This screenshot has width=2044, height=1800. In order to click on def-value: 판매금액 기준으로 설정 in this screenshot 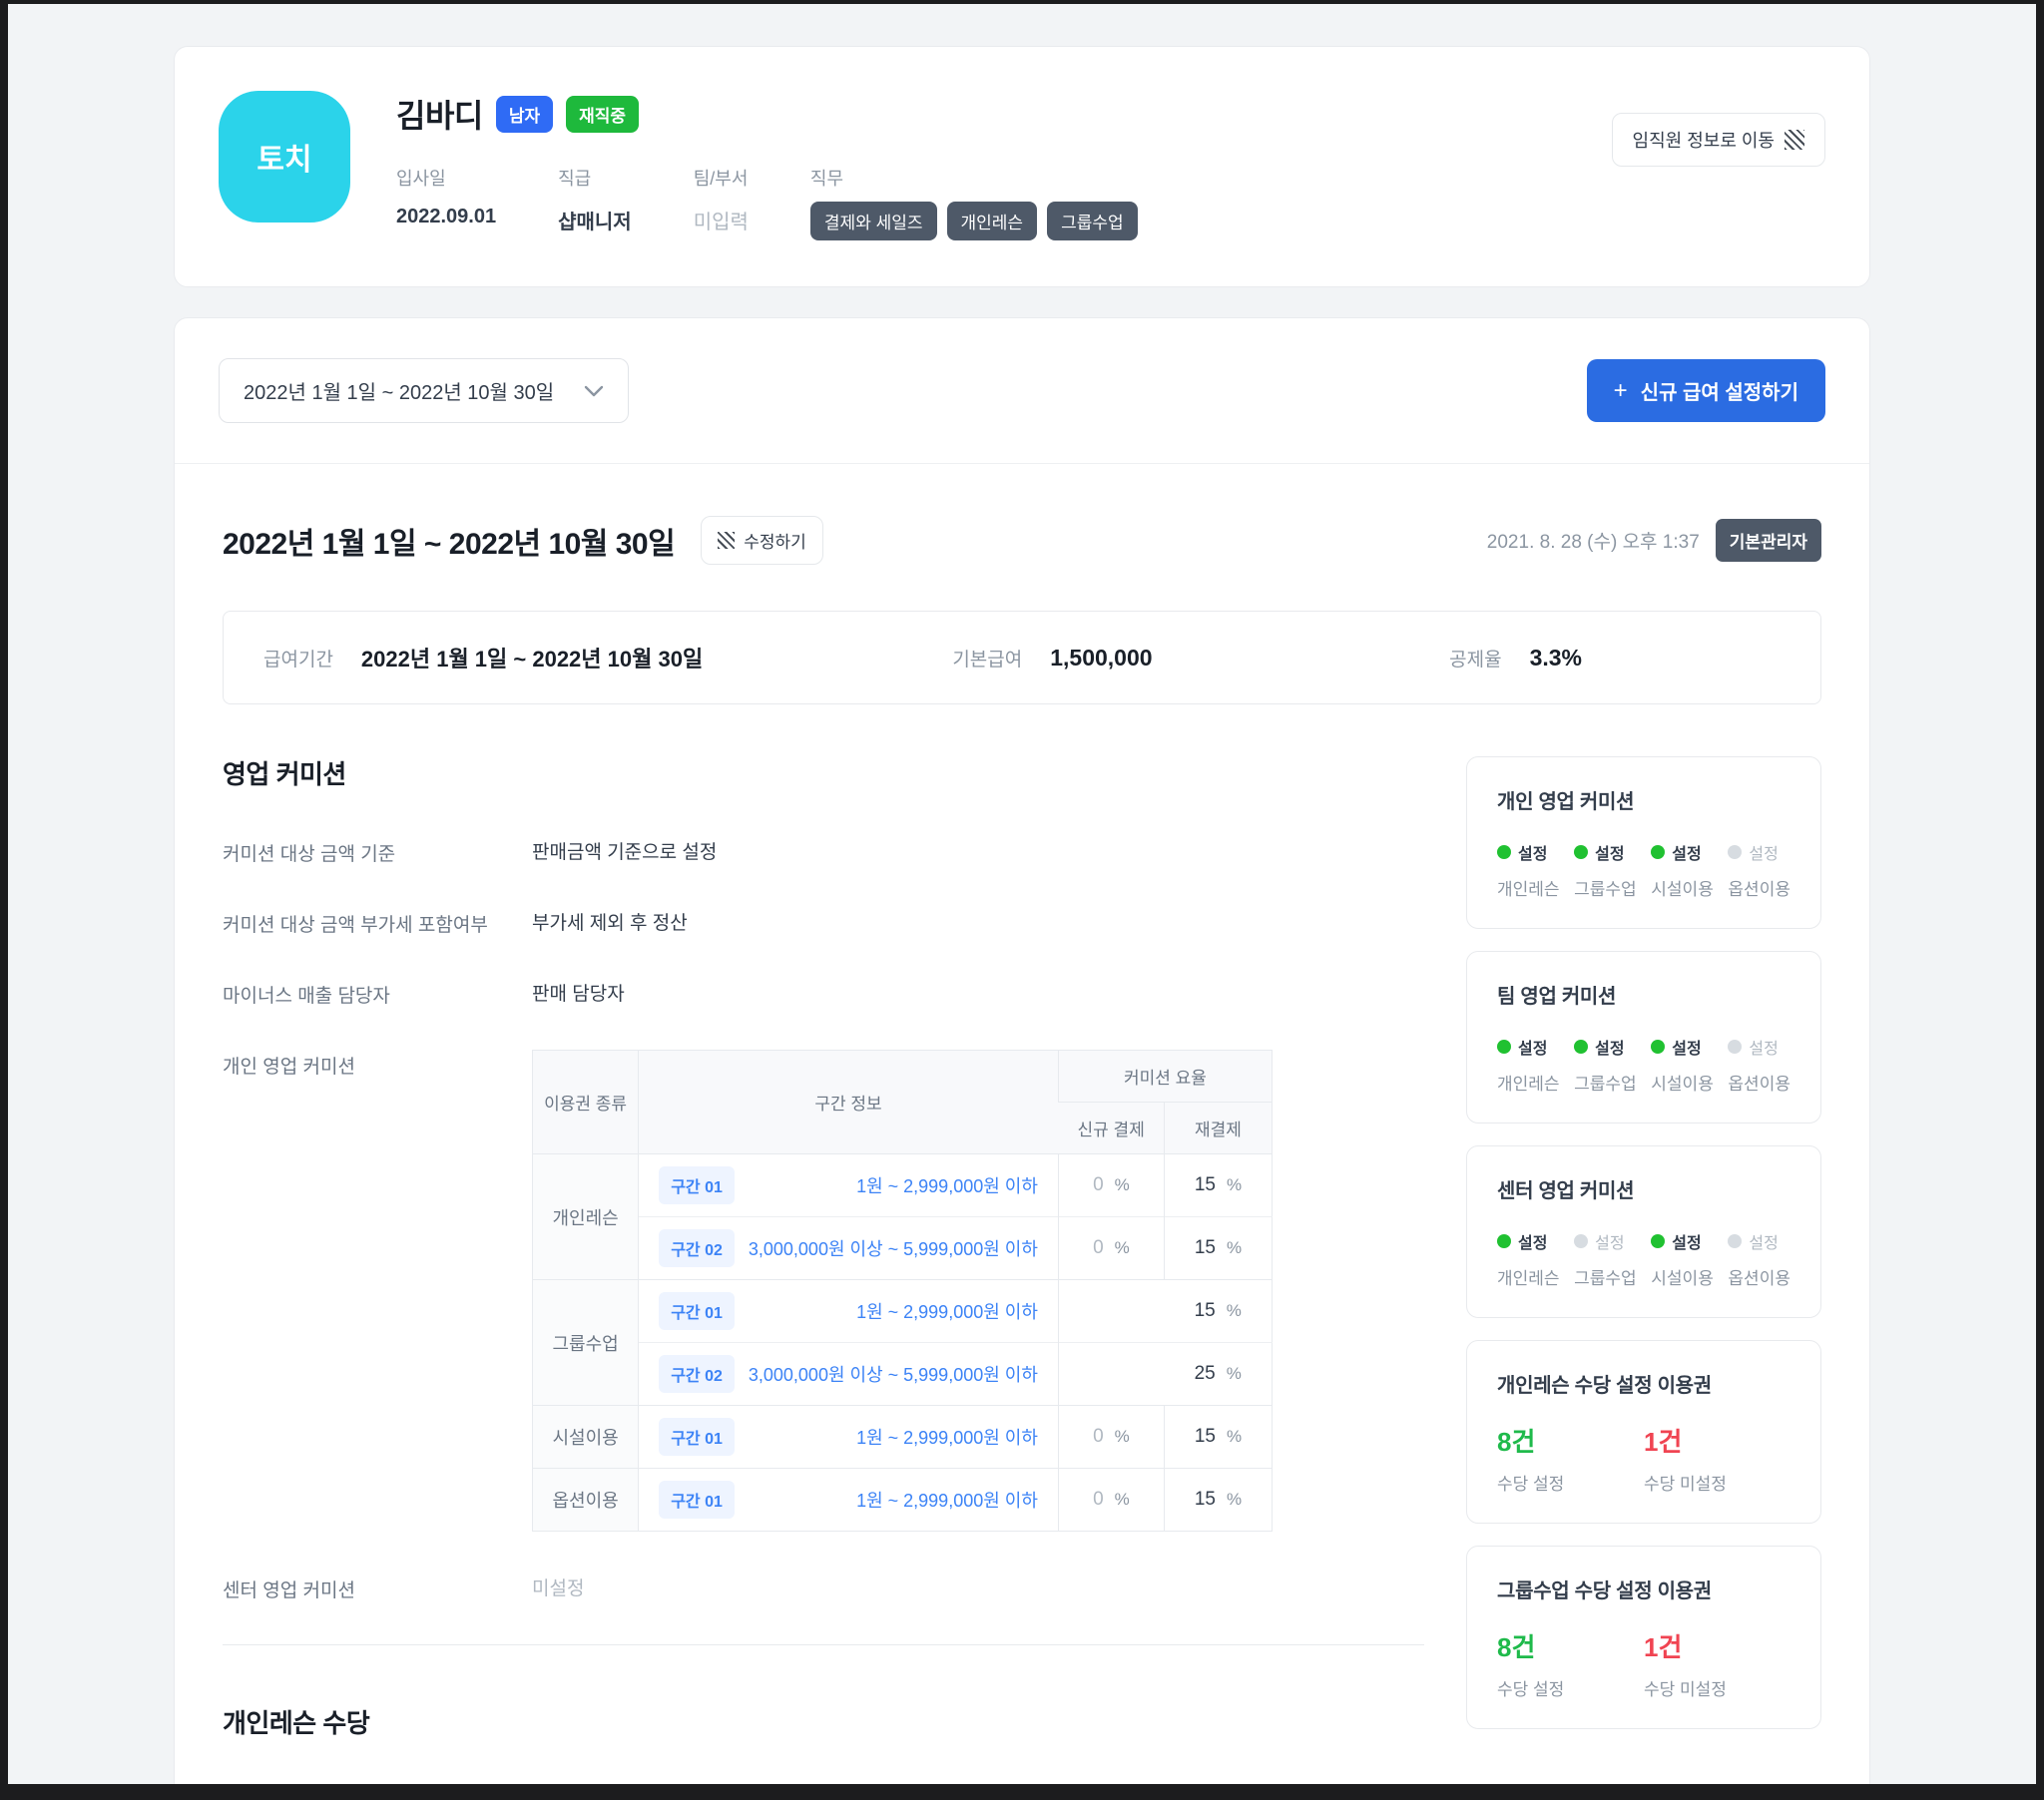, I will do `click(625, 852)`.